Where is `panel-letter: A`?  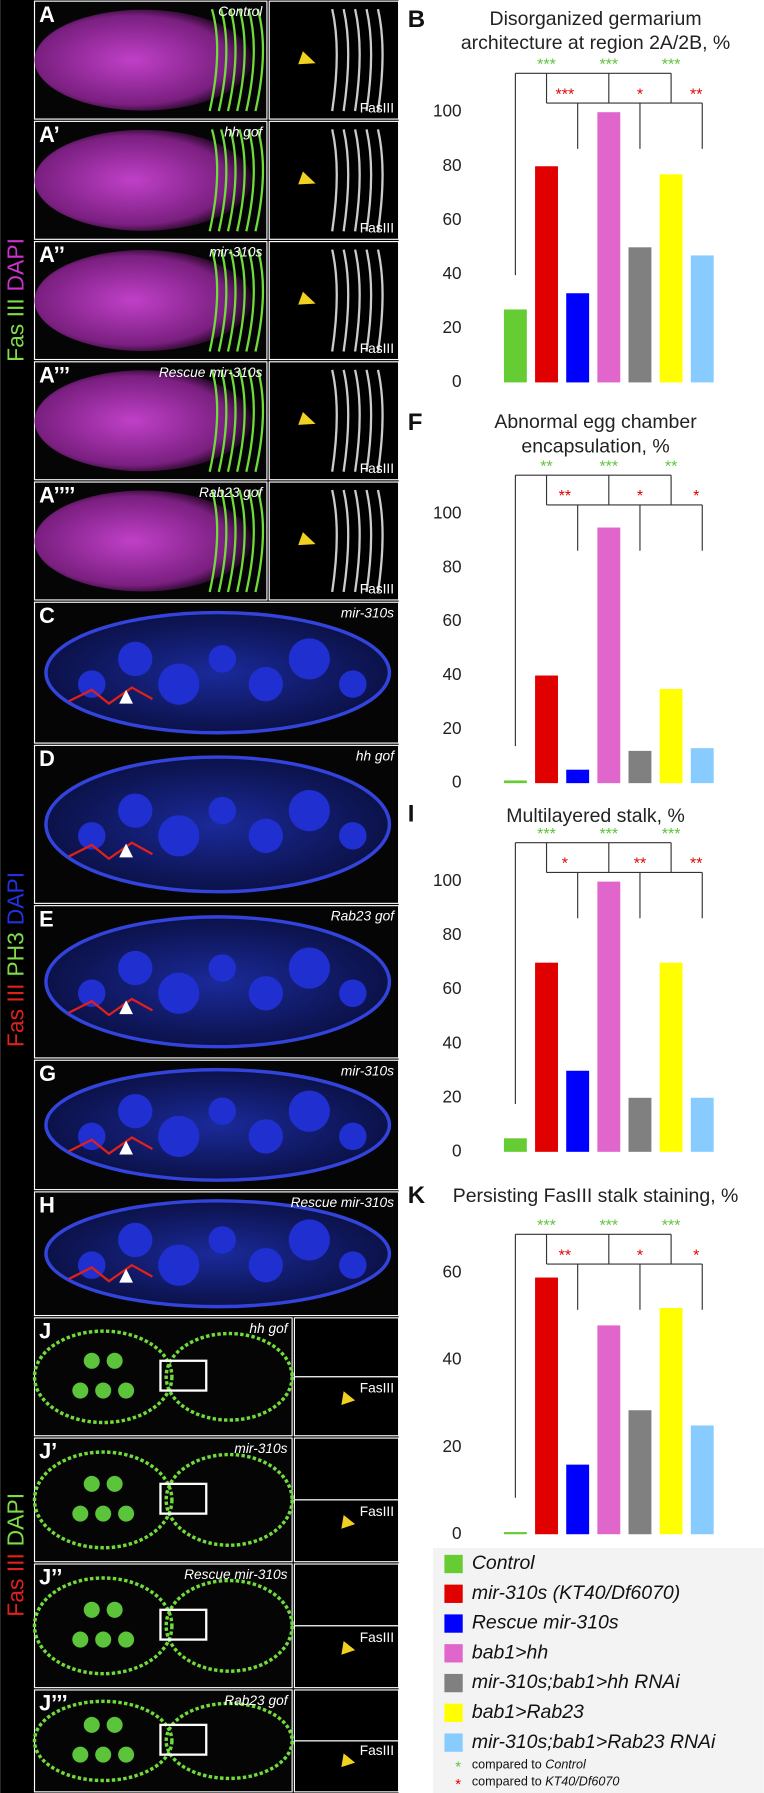
panel-letter: A is located at coordinates (47, 14).